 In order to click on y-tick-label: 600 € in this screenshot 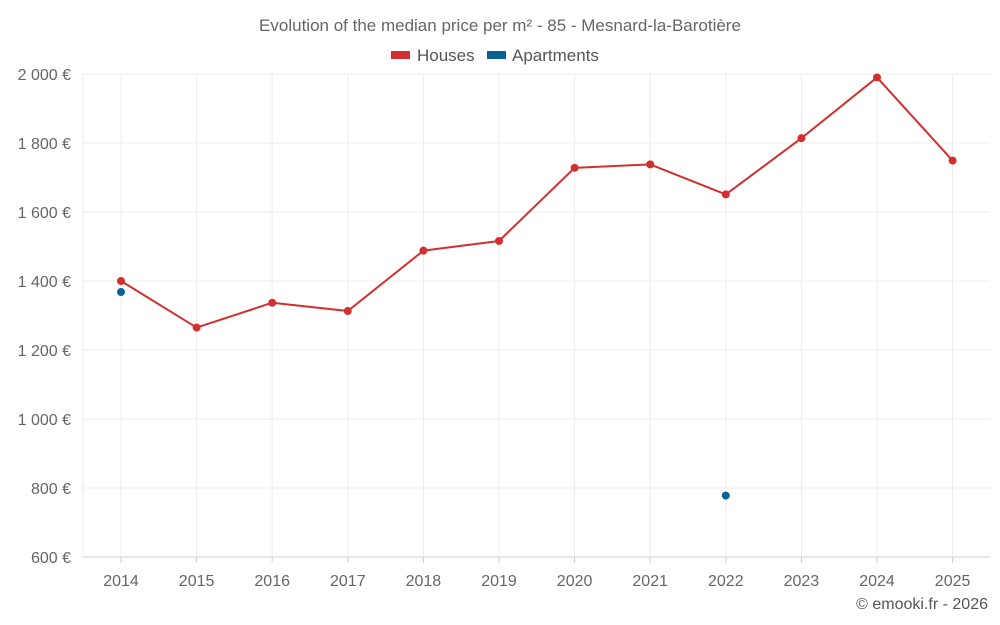, I will do `click(51, 558)`.